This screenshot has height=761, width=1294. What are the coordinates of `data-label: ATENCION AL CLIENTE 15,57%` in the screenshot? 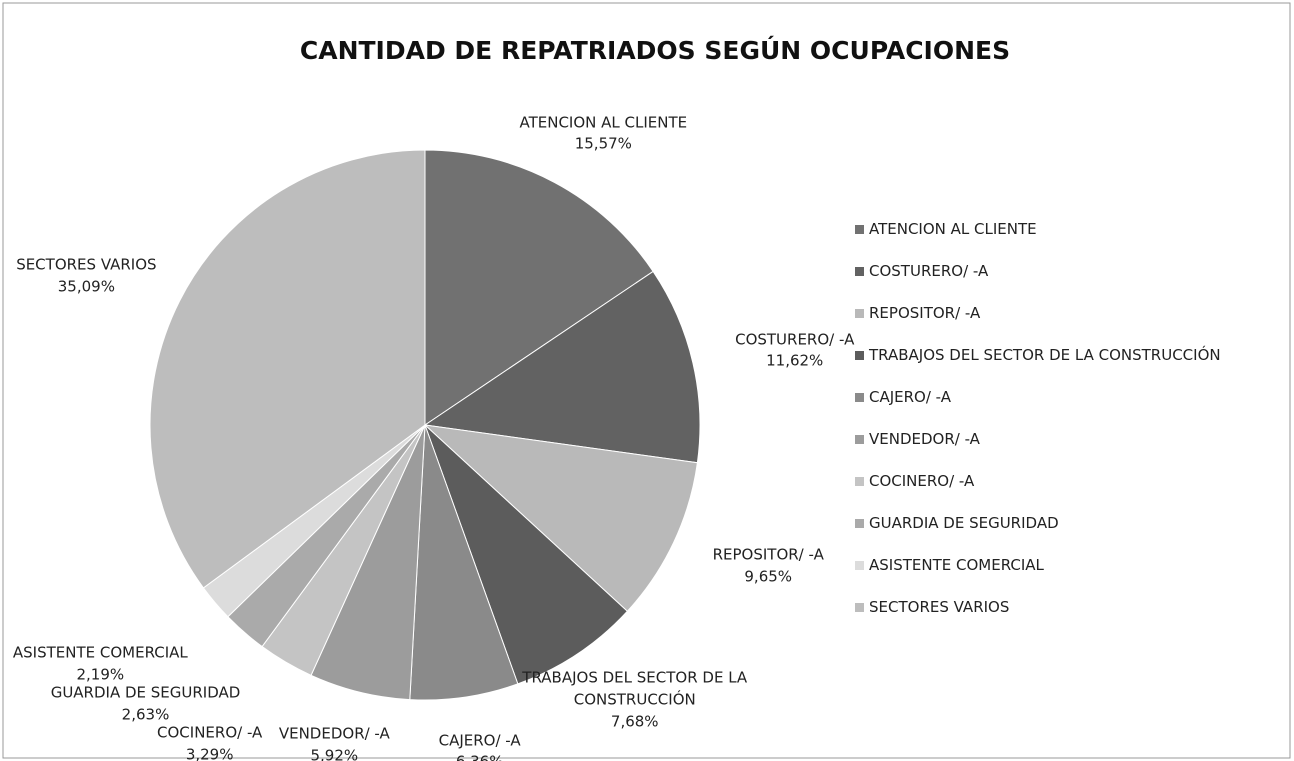 It's located at (603, 134).